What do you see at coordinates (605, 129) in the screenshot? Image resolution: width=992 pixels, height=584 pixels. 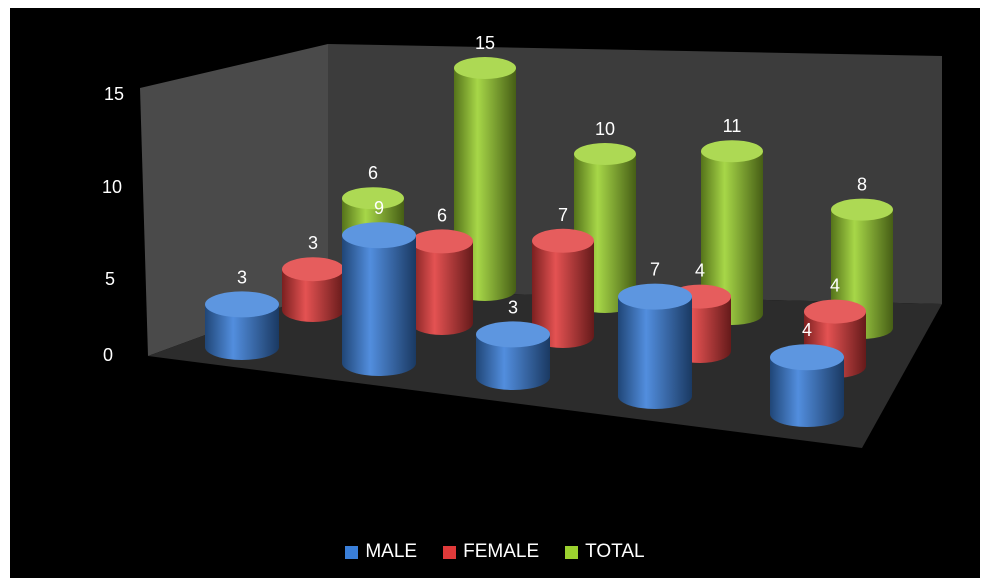 I see `data-label-total: 10` at bounding box center [605, 129].